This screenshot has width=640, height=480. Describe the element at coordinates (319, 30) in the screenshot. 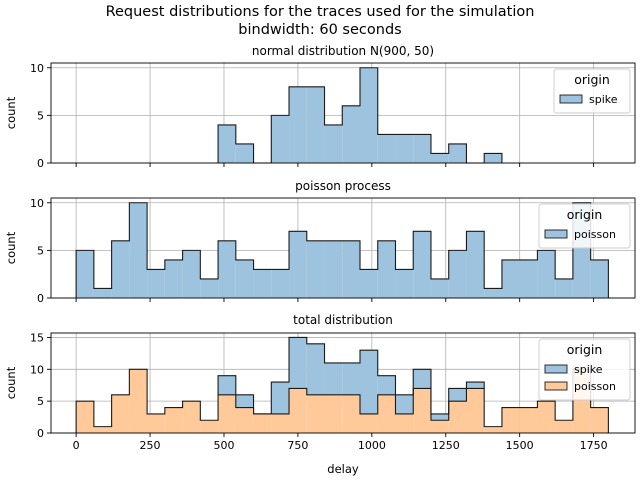

I see `figure-subtitle: bindwidth: 60 seconds` at that location.